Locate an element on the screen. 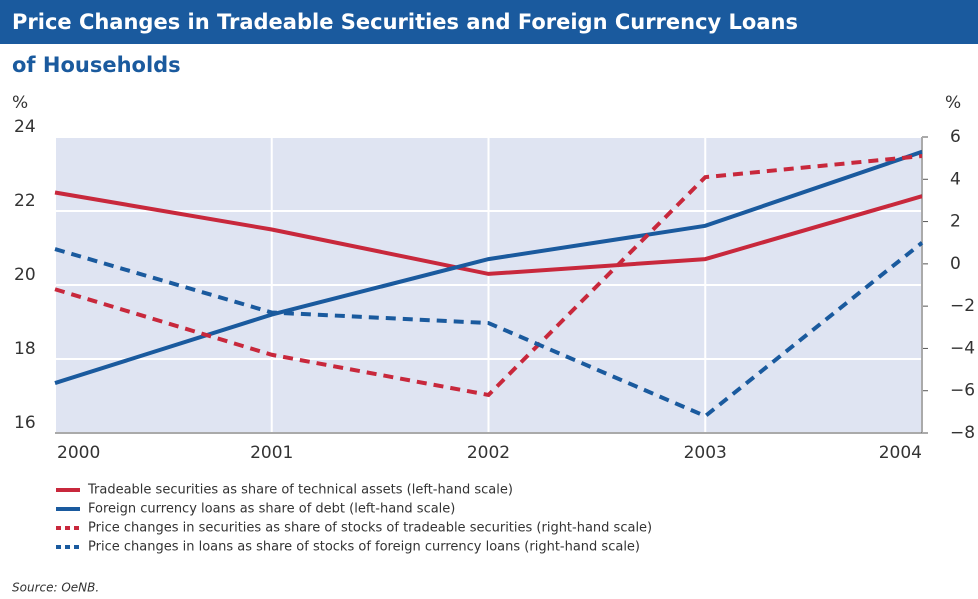  y2-tick-label: −8 is located at coordinates (962, 433).